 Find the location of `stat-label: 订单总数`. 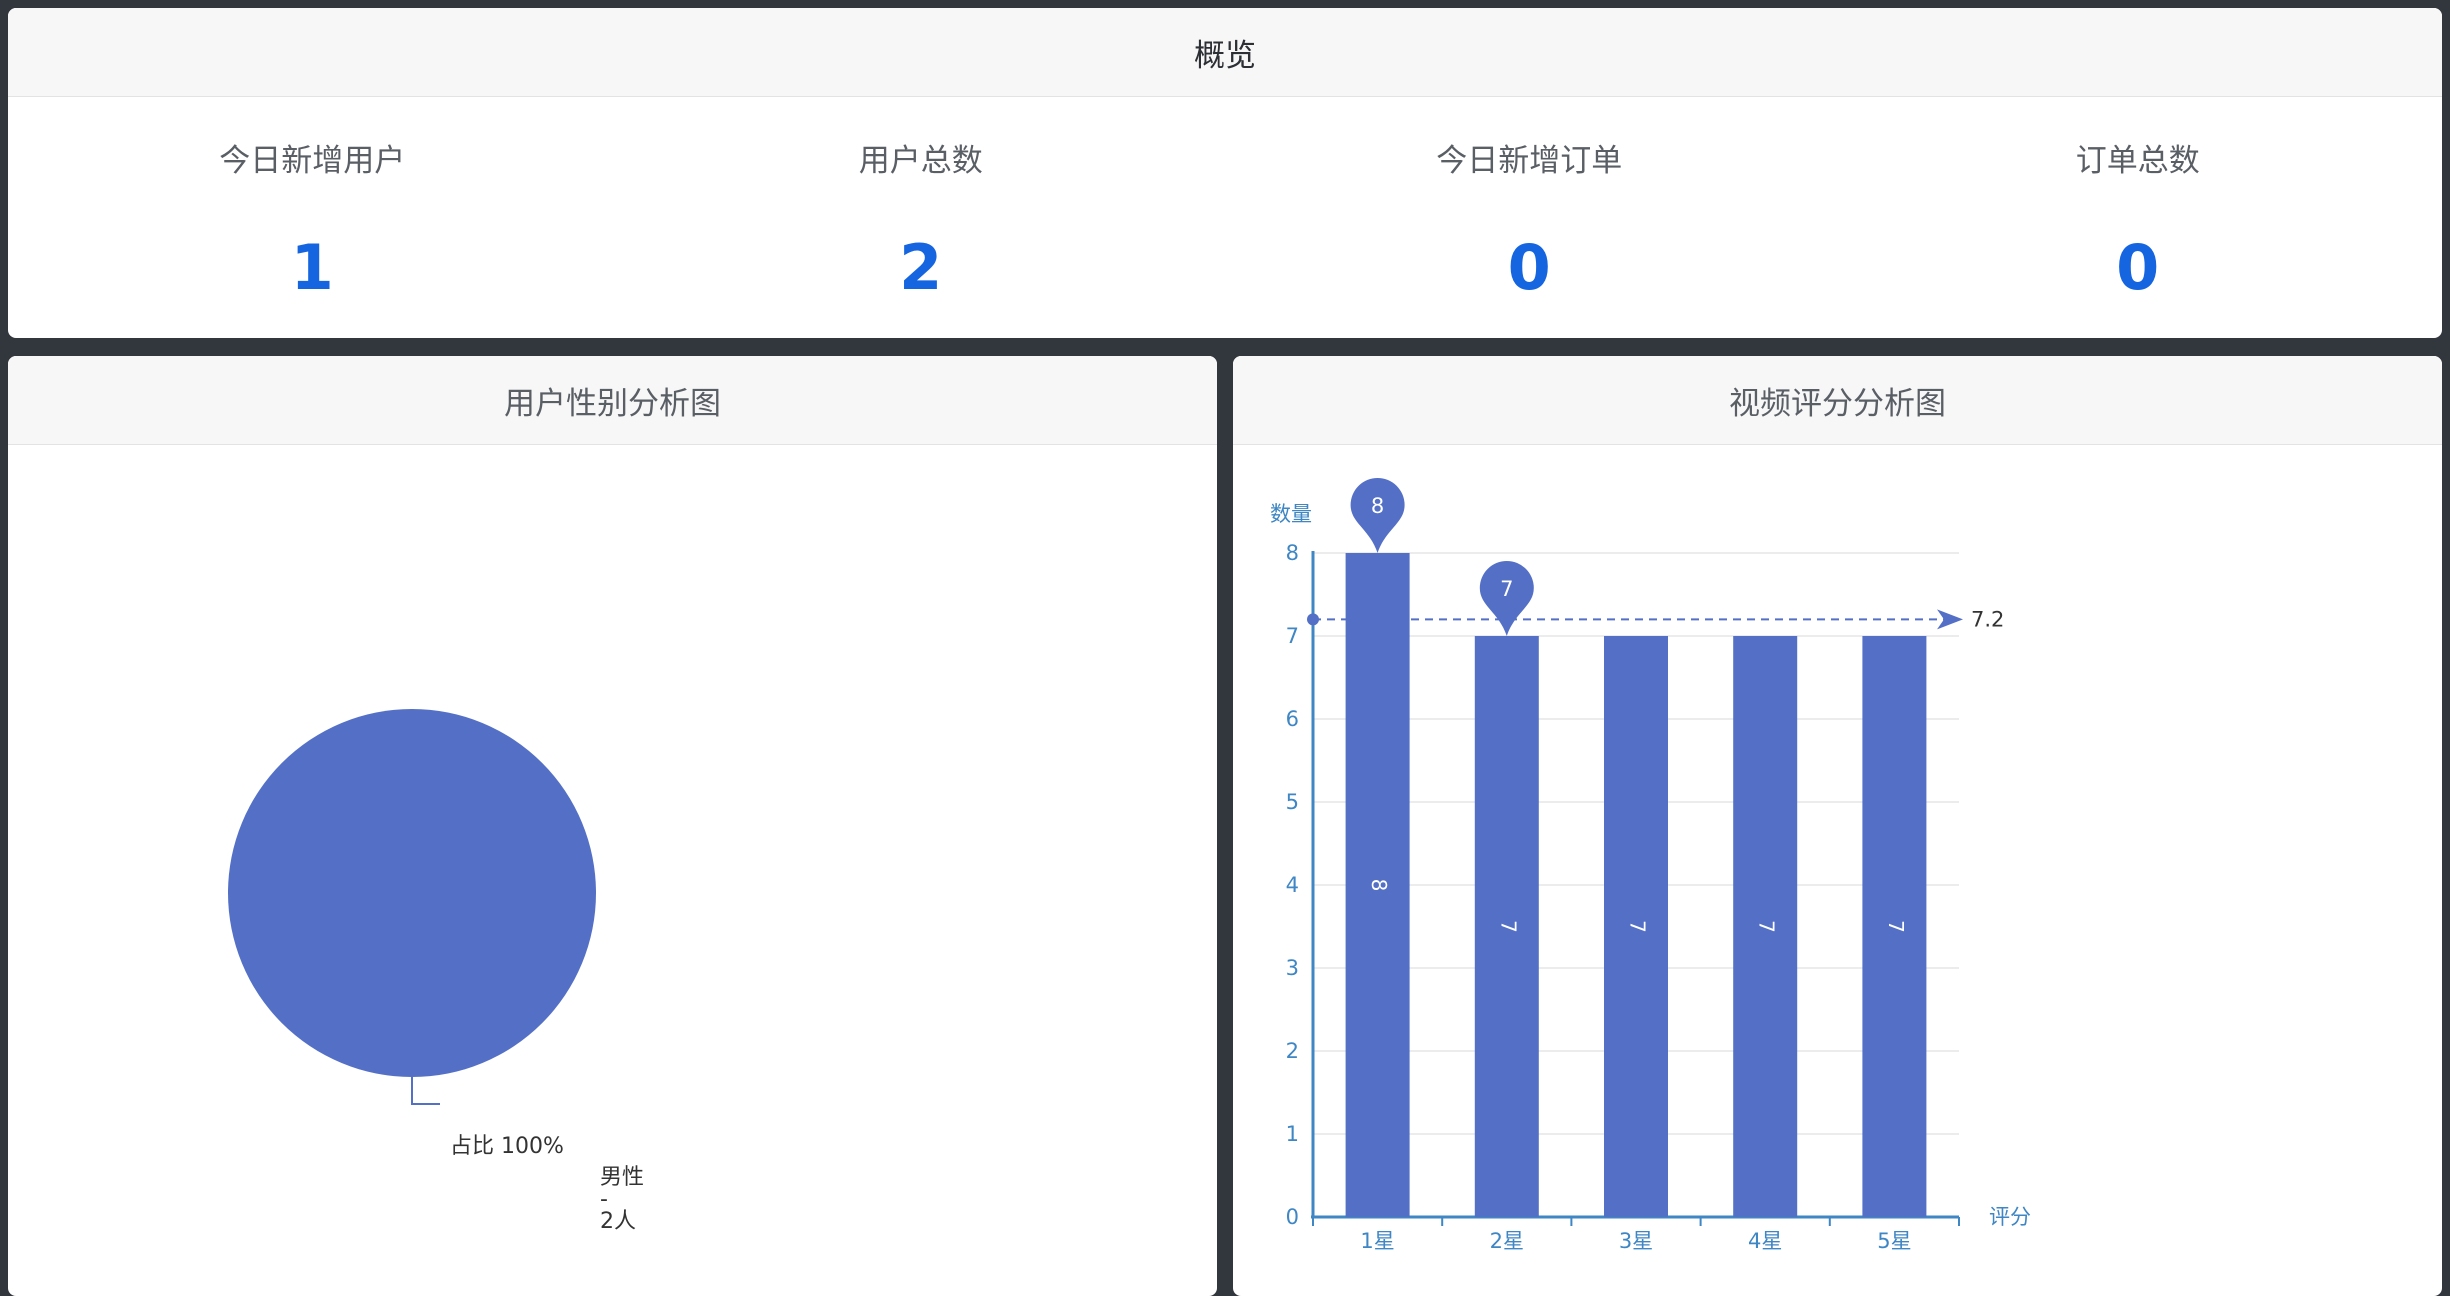

stat-label: 订单总数 is located at coordinates (2137, 161).